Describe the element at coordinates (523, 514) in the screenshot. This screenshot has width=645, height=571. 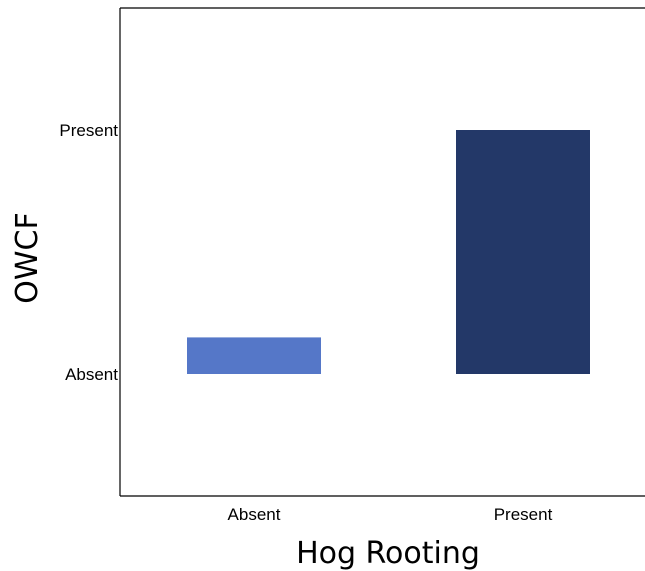
I see `x-tick-label-present: Present` at that location.